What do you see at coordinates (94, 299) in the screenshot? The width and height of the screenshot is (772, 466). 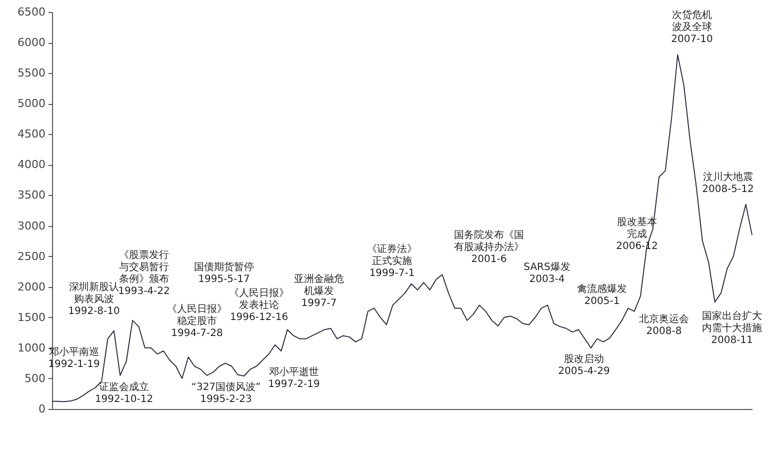 I see `annotation: 深圳新股认购表风波 1992-8-10` at bounding box center [94, 299].